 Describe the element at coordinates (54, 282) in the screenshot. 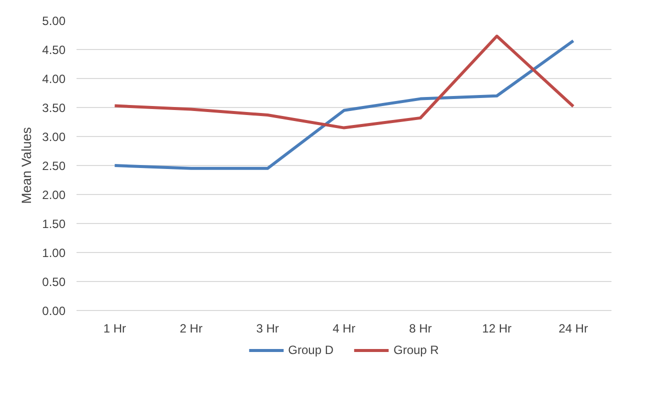

I see `y-tick-label: 0.50` at that location.